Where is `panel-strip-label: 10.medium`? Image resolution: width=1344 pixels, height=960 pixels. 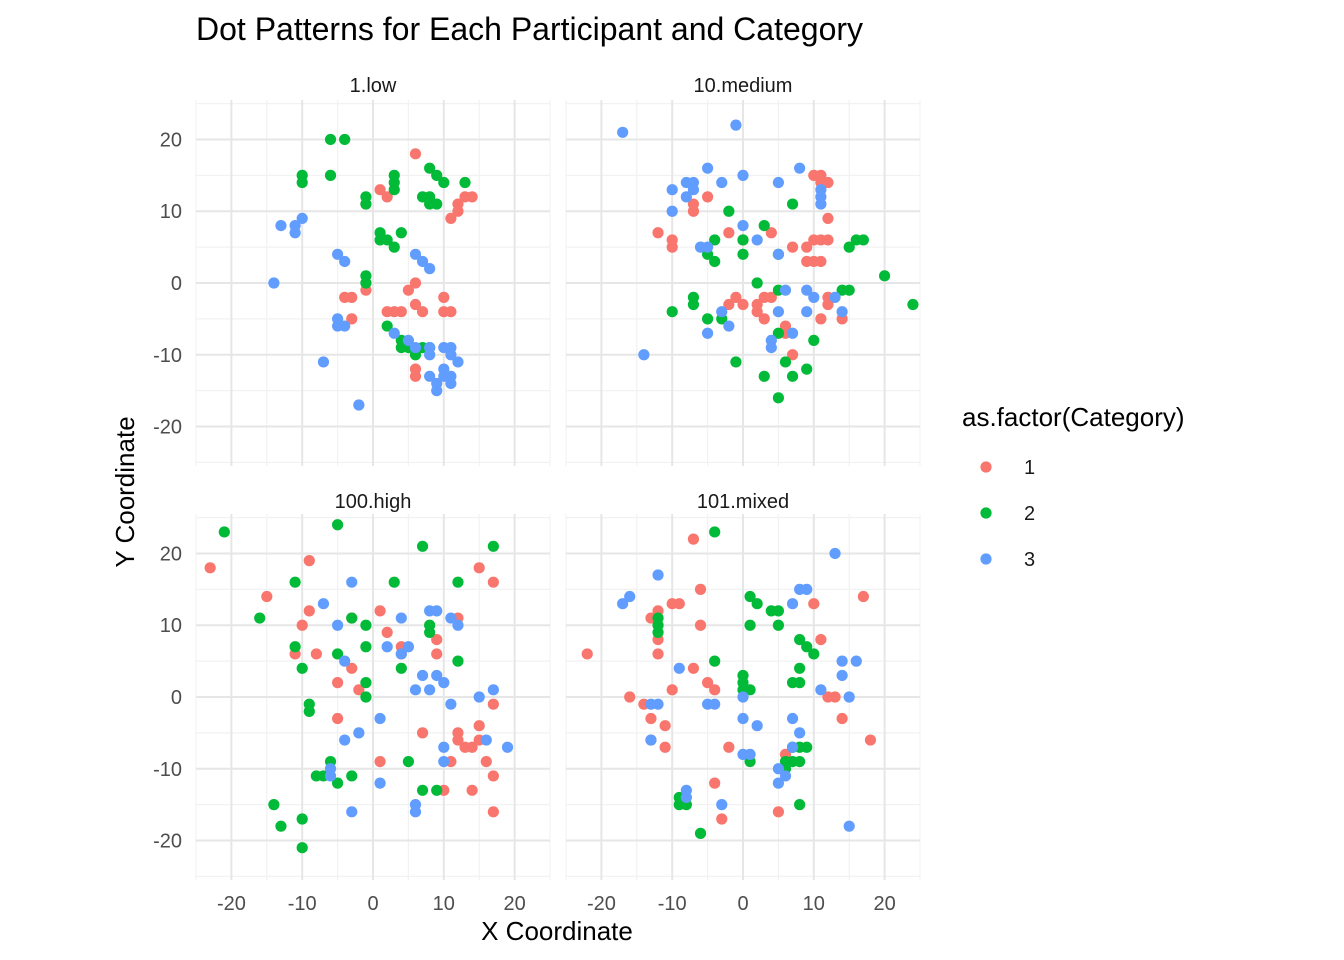
panel-strip-label: 10.medium is located at coordinates (743, 86).